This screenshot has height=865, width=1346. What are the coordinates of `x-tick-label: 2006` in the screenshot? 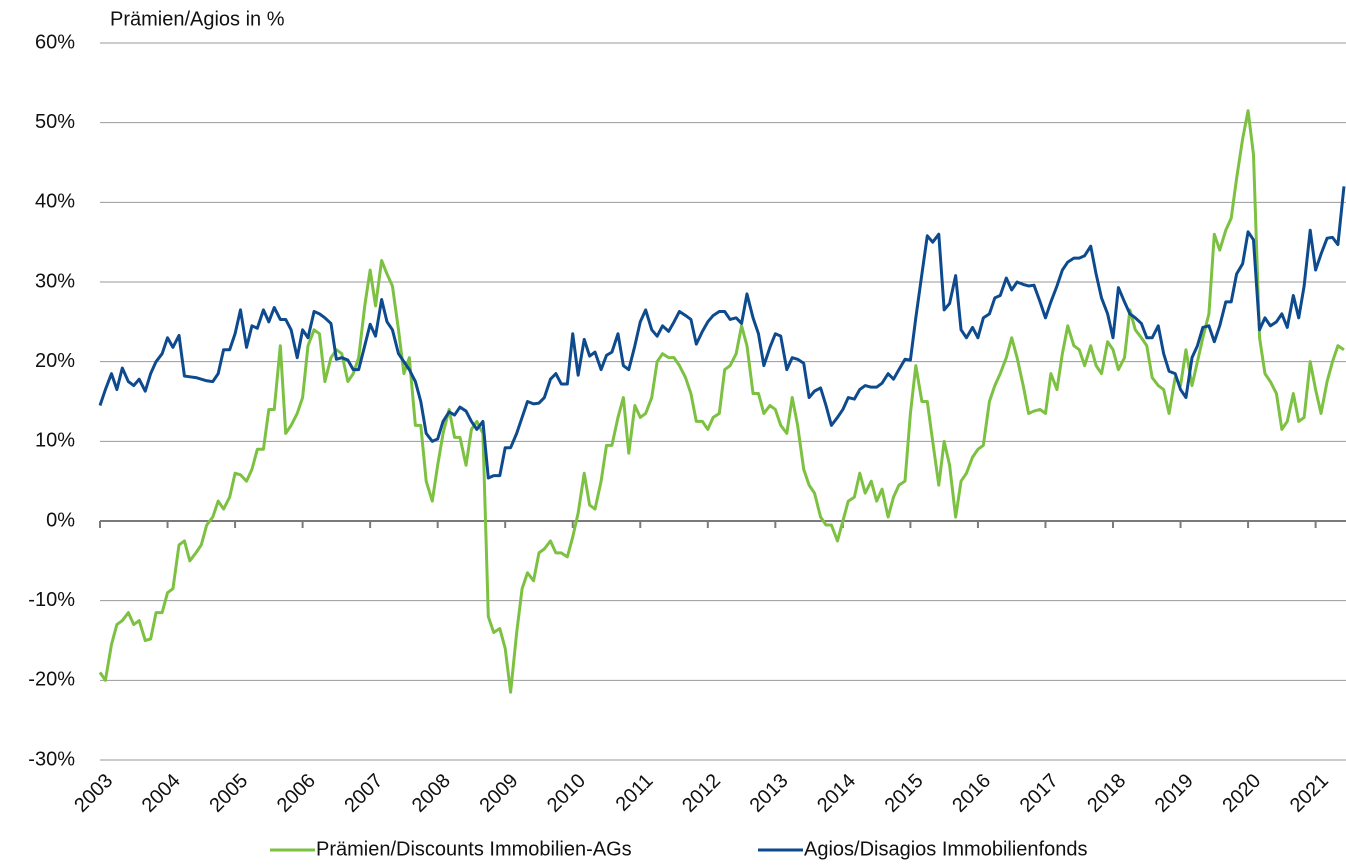 It's located at (296, 793).